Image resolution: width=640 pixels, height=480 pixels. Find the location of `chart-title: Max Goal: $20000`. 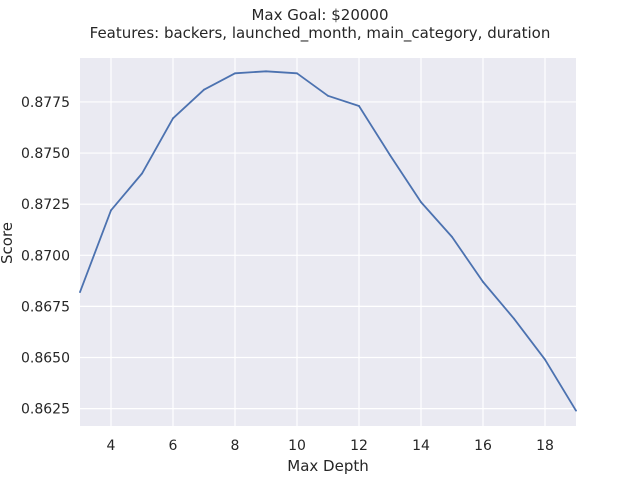

chart-title: Max Goal: $20000 is located at coordinates (319, 15).